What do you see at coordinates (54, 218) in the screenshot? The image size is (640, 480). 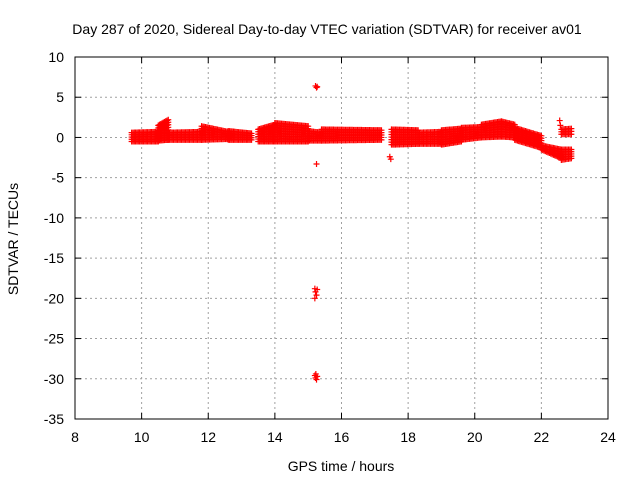 I see `y-tick-label: -10` at bounding box center [54, 218].